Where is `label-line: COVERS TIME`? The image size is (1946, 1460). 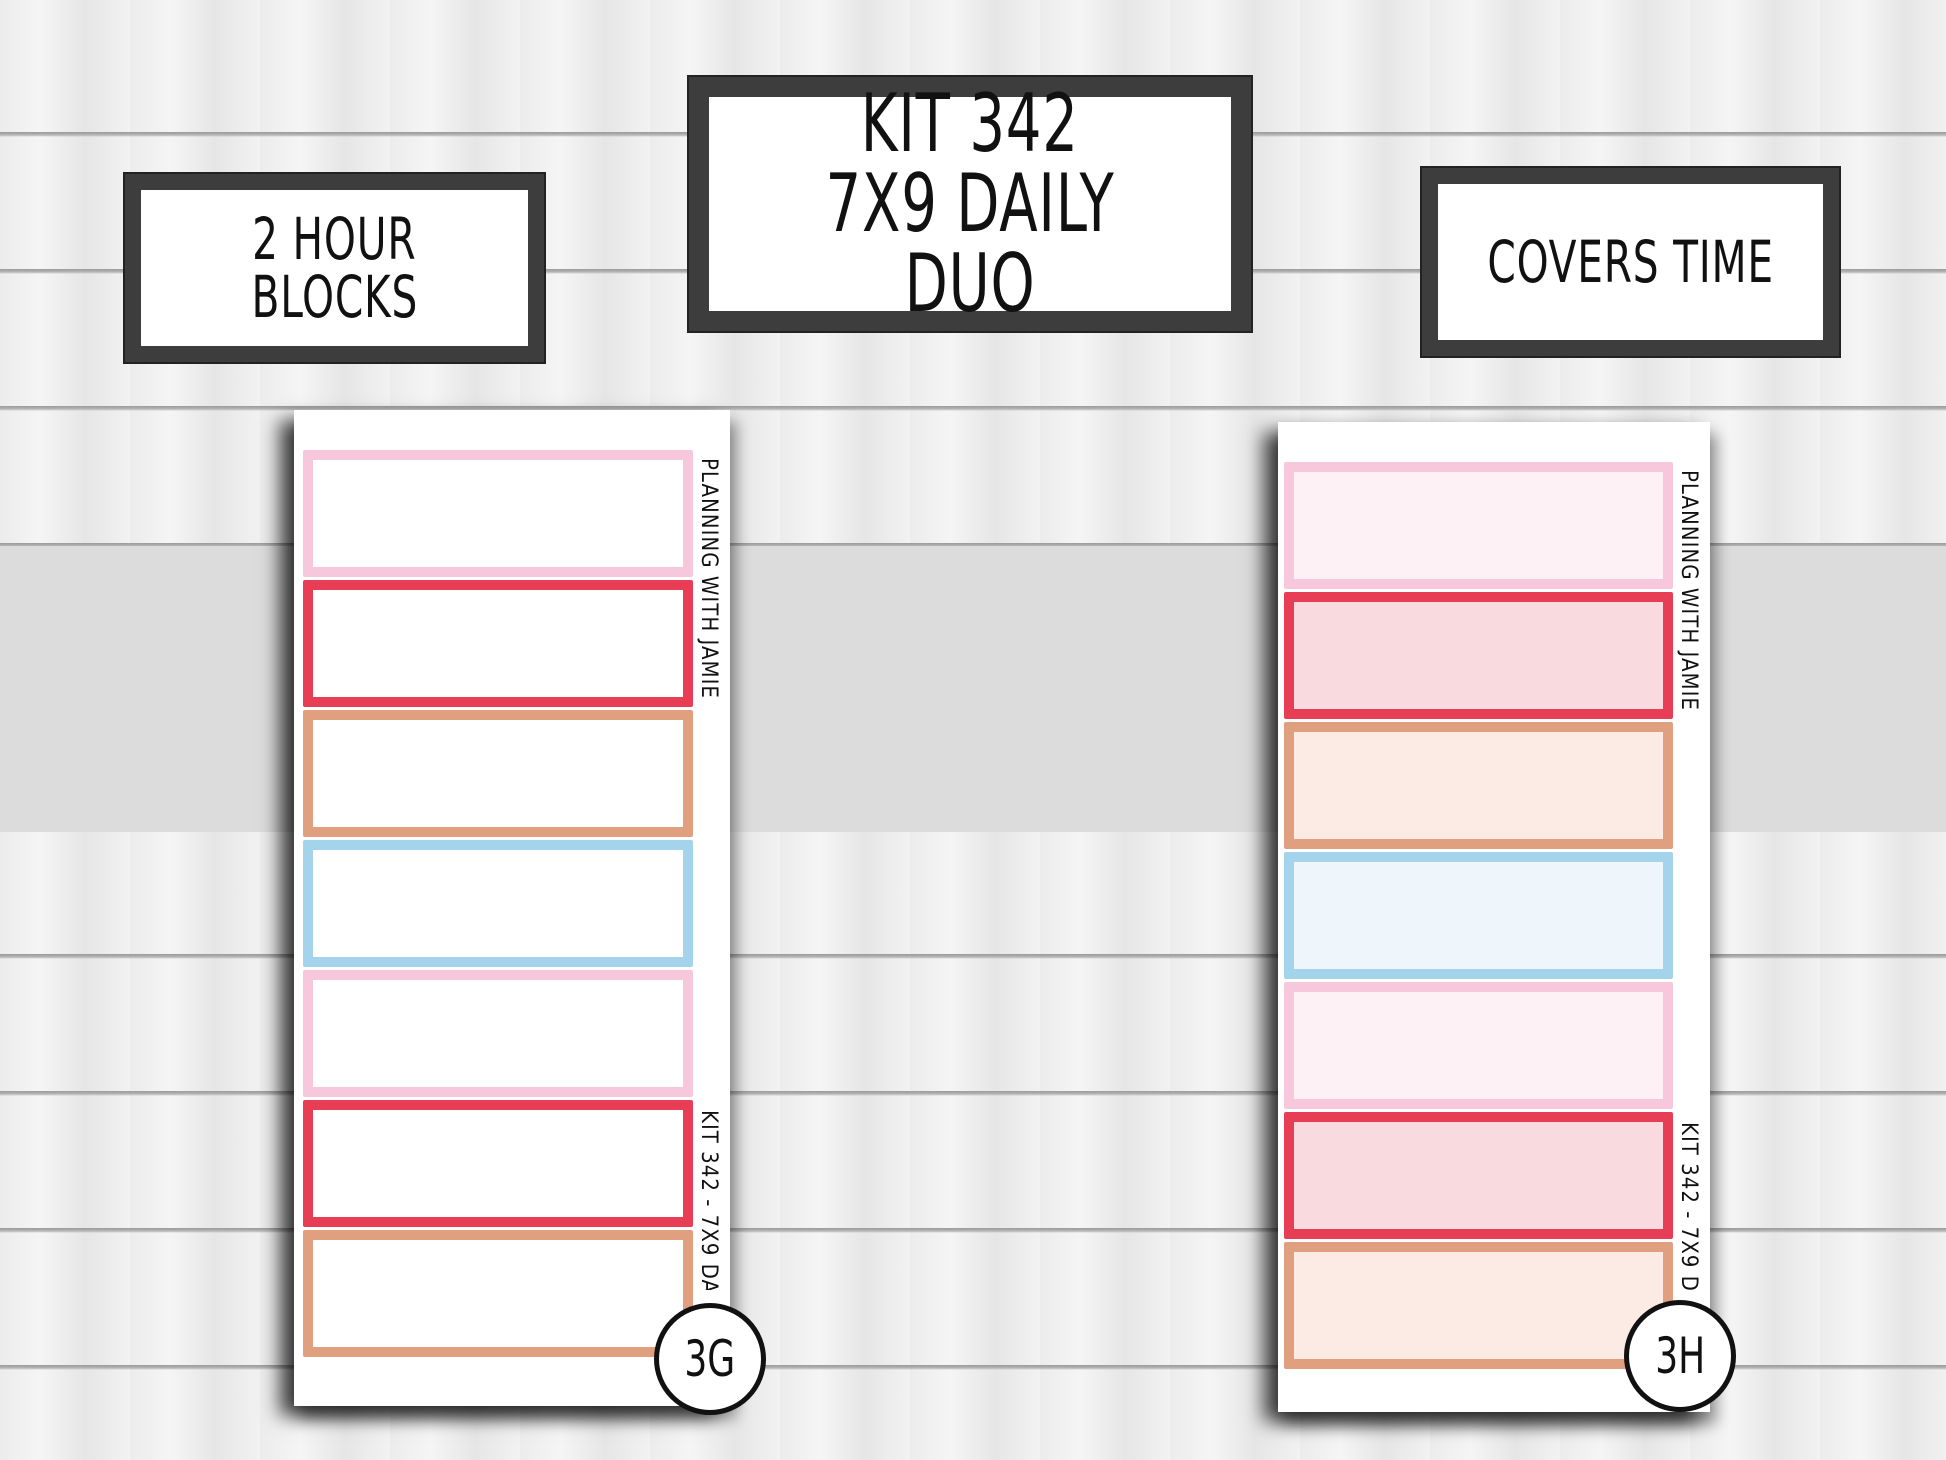
label-line: COVERS TIME is located at coordinates (1630, 262).